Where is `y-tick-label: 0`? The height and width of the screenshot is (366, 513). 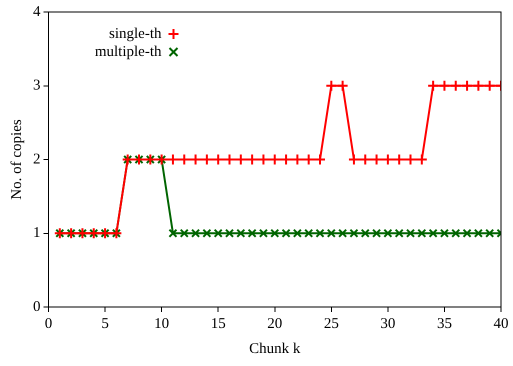
y-tick-label: 0 is located at coordinates (36, 306).